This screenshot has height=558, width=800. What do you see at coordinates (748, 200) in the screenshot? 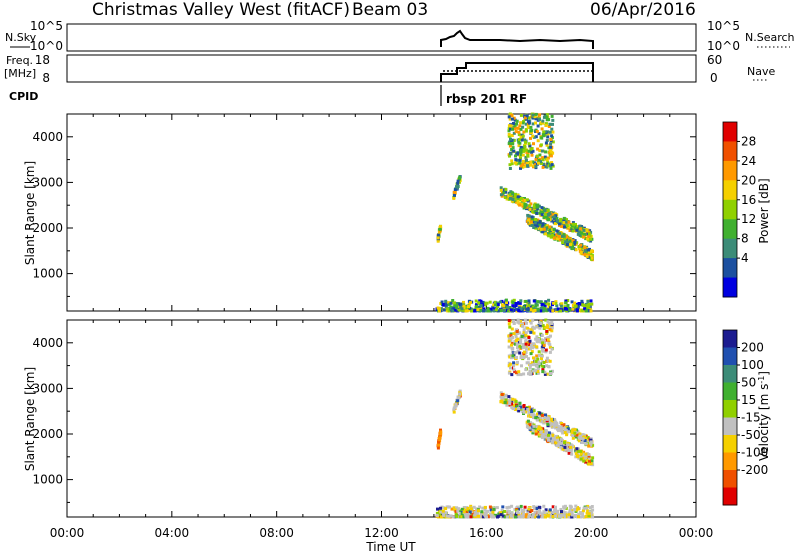
I see `colorbar-tick-label: 16` at bounding box center [748, 200].